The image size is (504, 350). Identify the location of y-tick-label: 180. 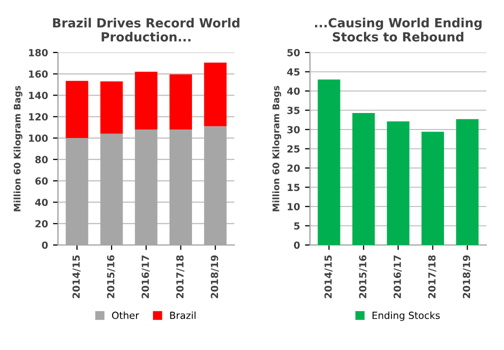
(38, 52).